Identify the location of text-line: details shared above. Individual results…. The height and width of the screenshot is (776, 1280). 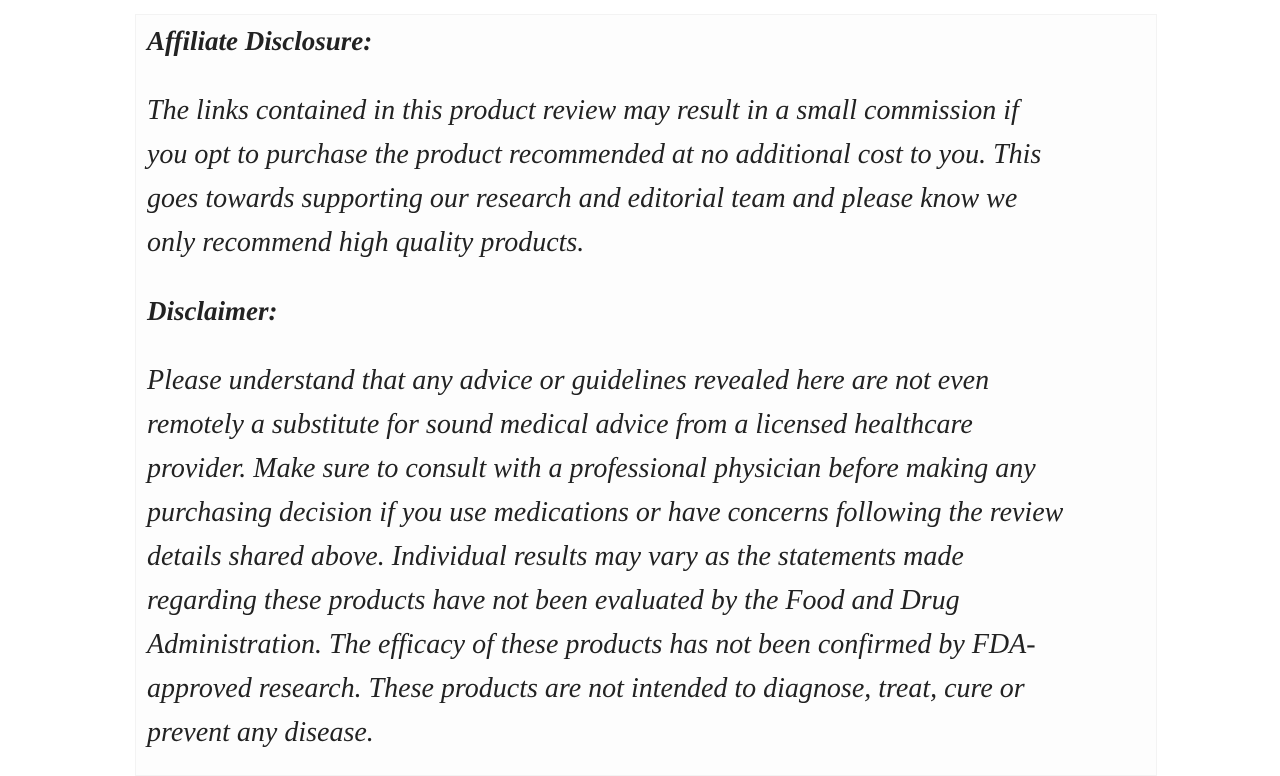
(555, 556).